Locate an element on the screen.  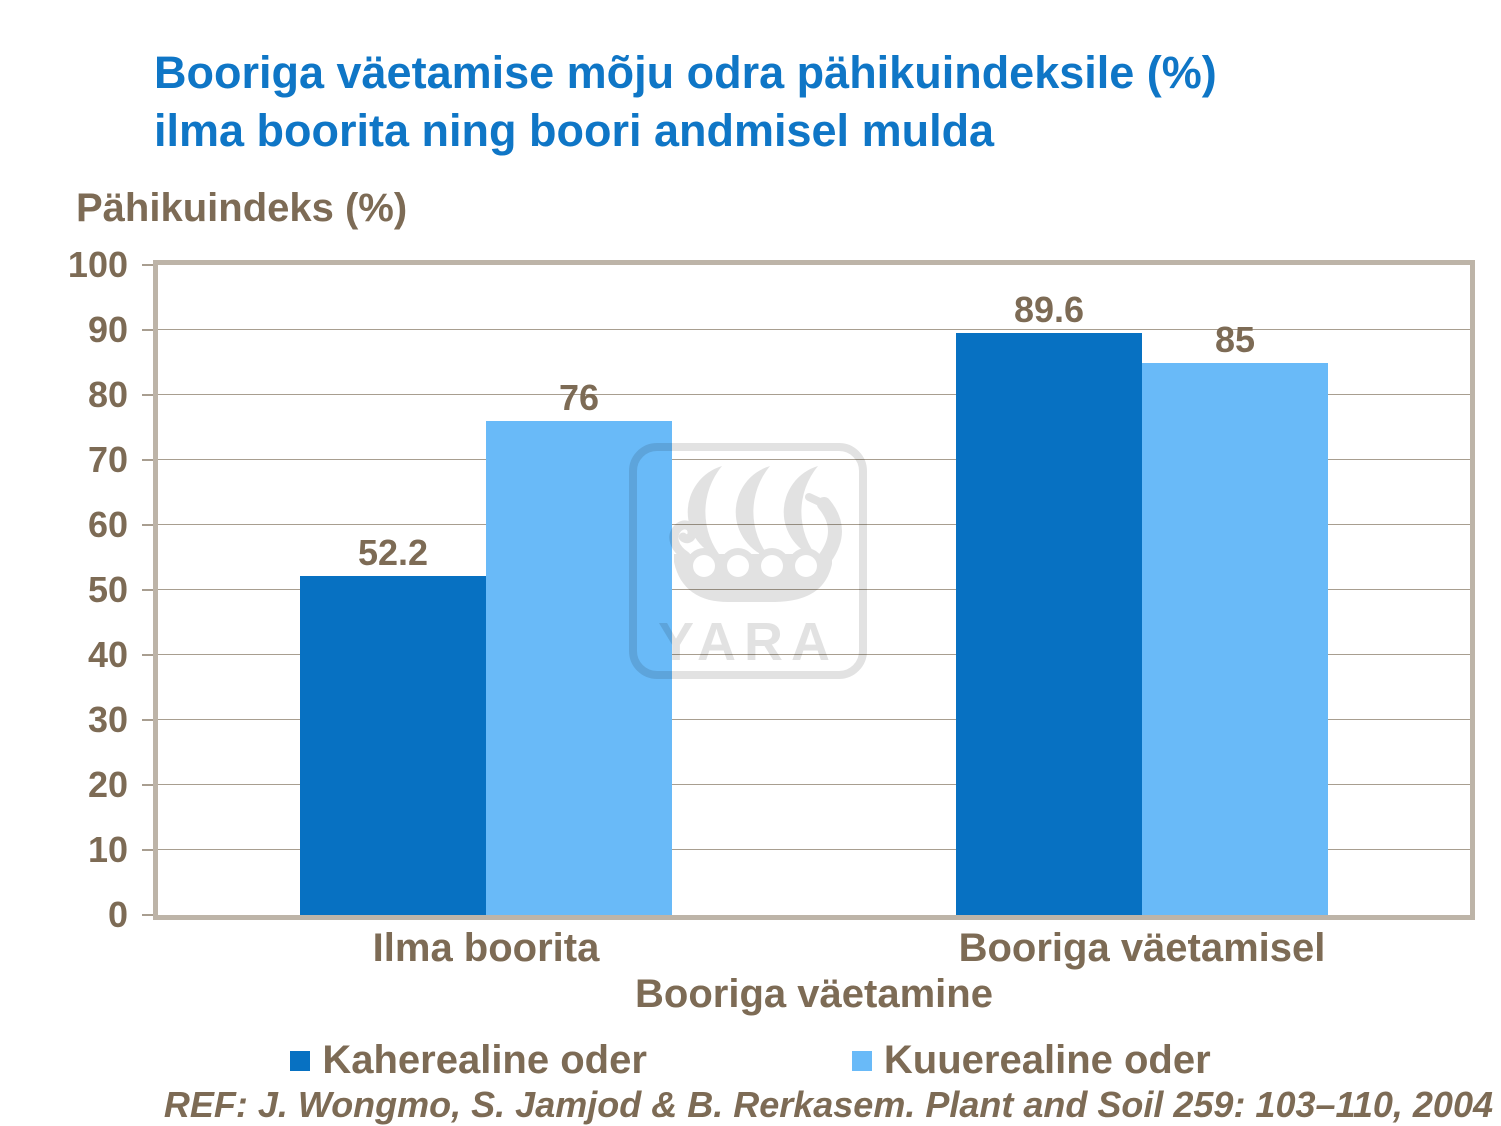
y-axis-tick-label: 30 is located at coordinates (107, 719).